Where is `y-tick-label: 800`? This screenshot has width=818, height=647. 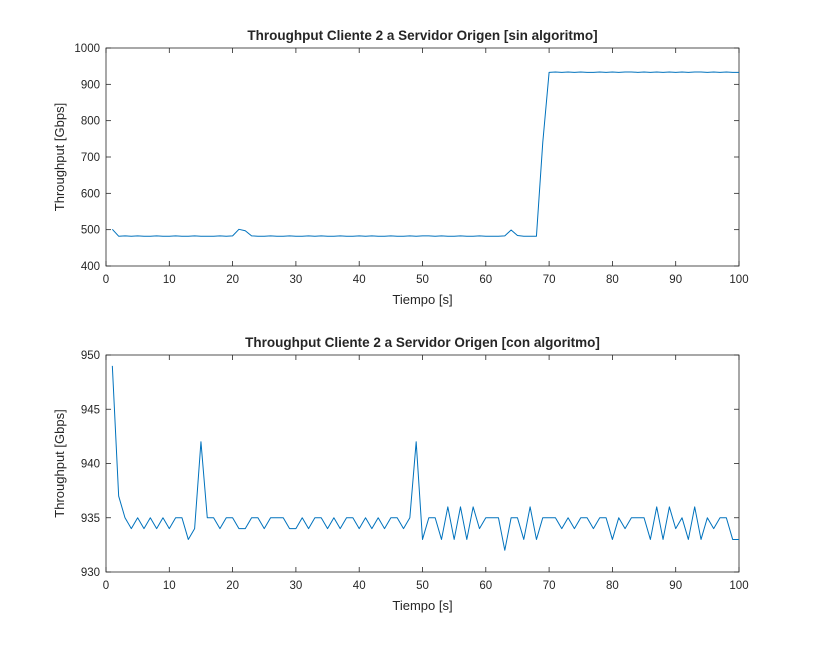
y-tick-label: 800 is located at coordinates (90, 122).